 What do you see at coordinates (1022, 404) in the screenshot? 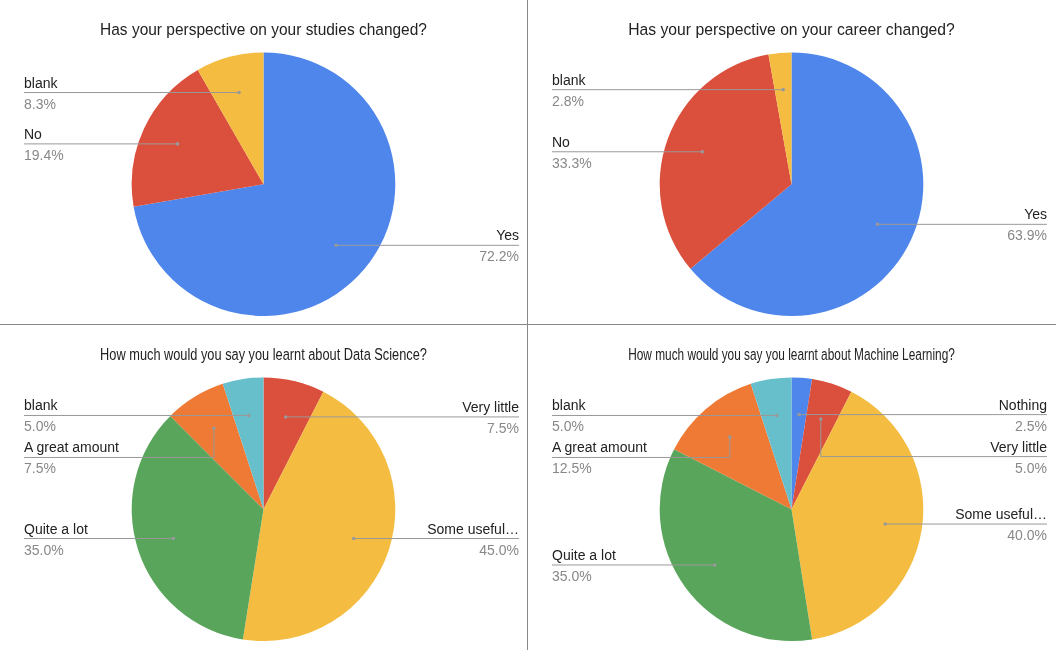
I see `slice-label: Nothing` at bounding box center [1022, 404].